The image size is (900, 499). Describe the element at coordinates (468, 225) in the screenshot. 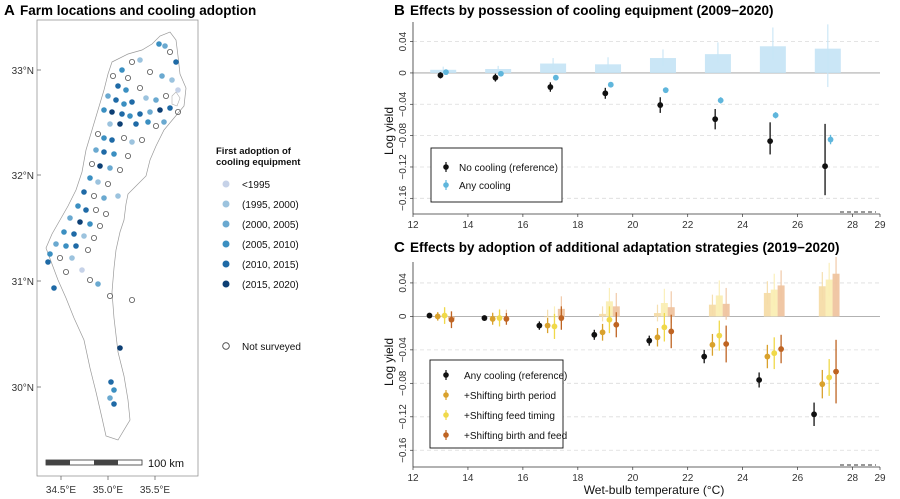

I see `x-tick-label: 14` at that location.